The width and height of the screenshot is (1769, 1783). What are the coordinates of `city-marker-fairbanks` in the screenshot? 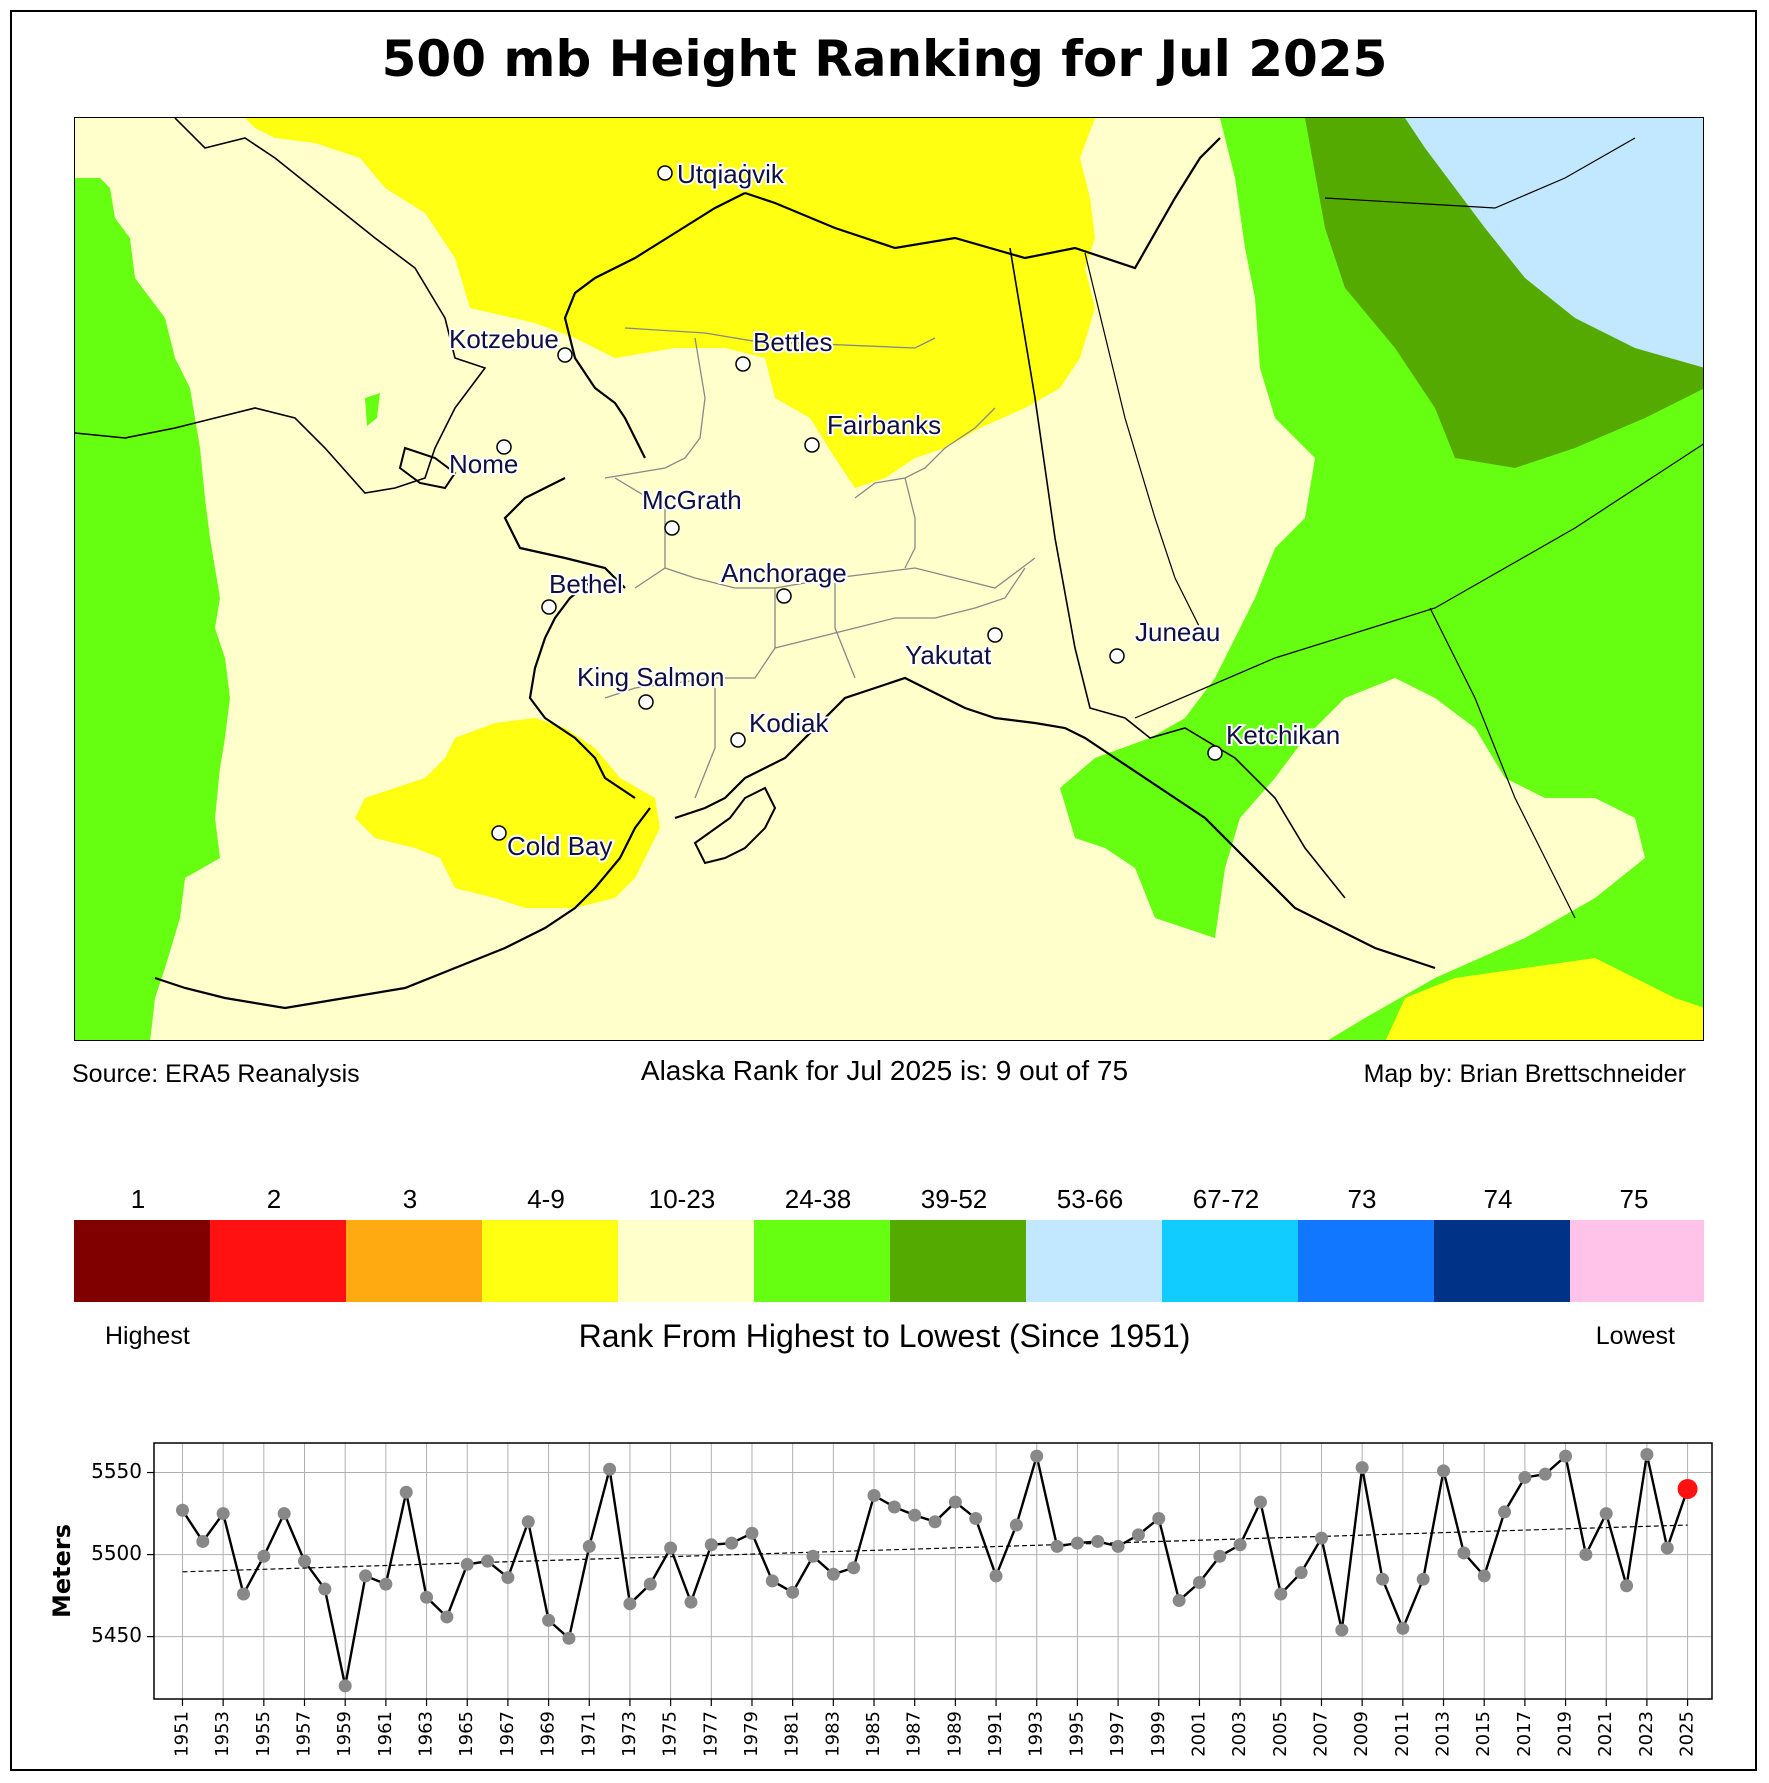 It's located at (812, 445).